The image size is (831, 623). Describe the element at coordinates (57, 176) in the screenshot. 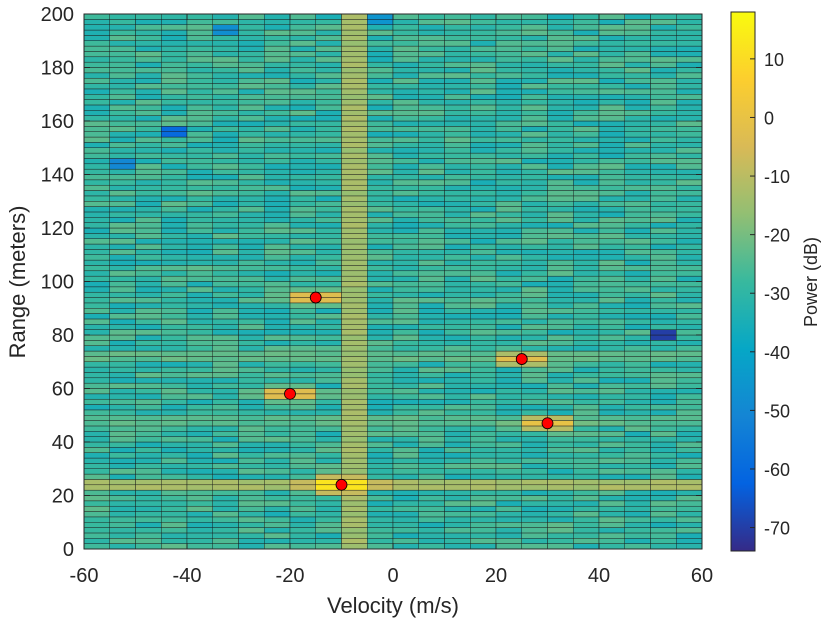

I see `y-tick-label: 140` at that location.